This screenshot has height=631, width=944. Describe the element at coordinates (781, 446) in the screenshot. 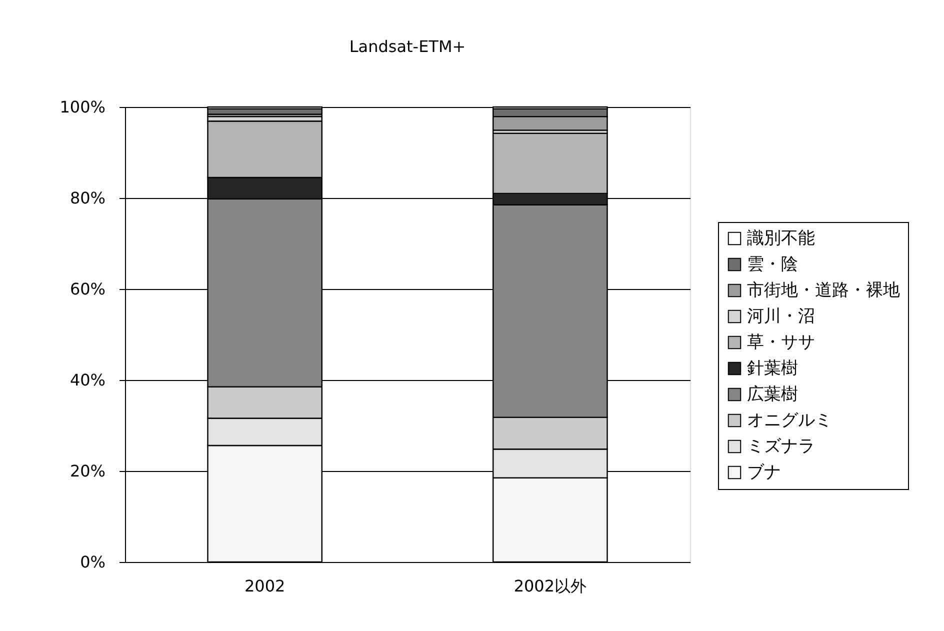

I see `legend-label: ミズナラ` at that location.